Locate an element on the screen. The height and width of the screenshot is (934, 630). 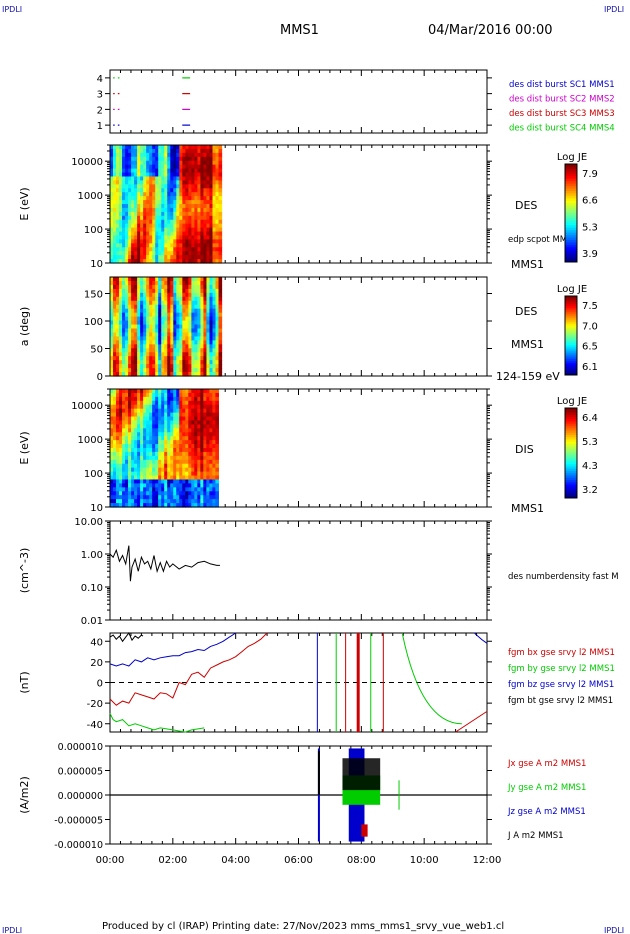
des-pitch-colorbar-swatch is located at coordinates (571, 313).